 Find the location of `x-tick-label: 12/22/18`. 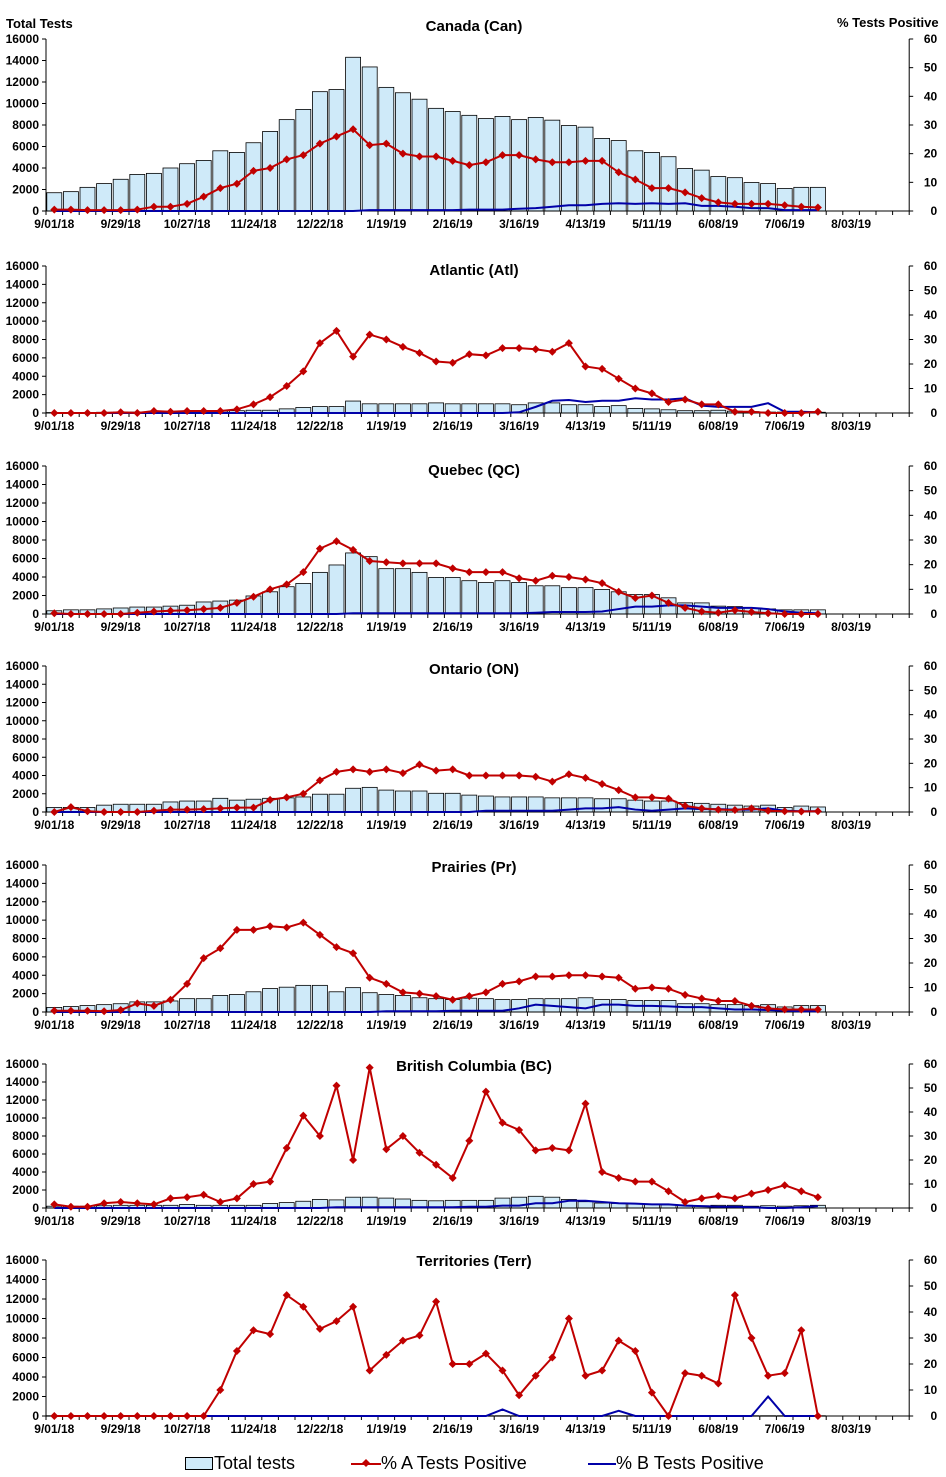

x-tick-label: 12/22/18 is located at coordinates (320, 825).